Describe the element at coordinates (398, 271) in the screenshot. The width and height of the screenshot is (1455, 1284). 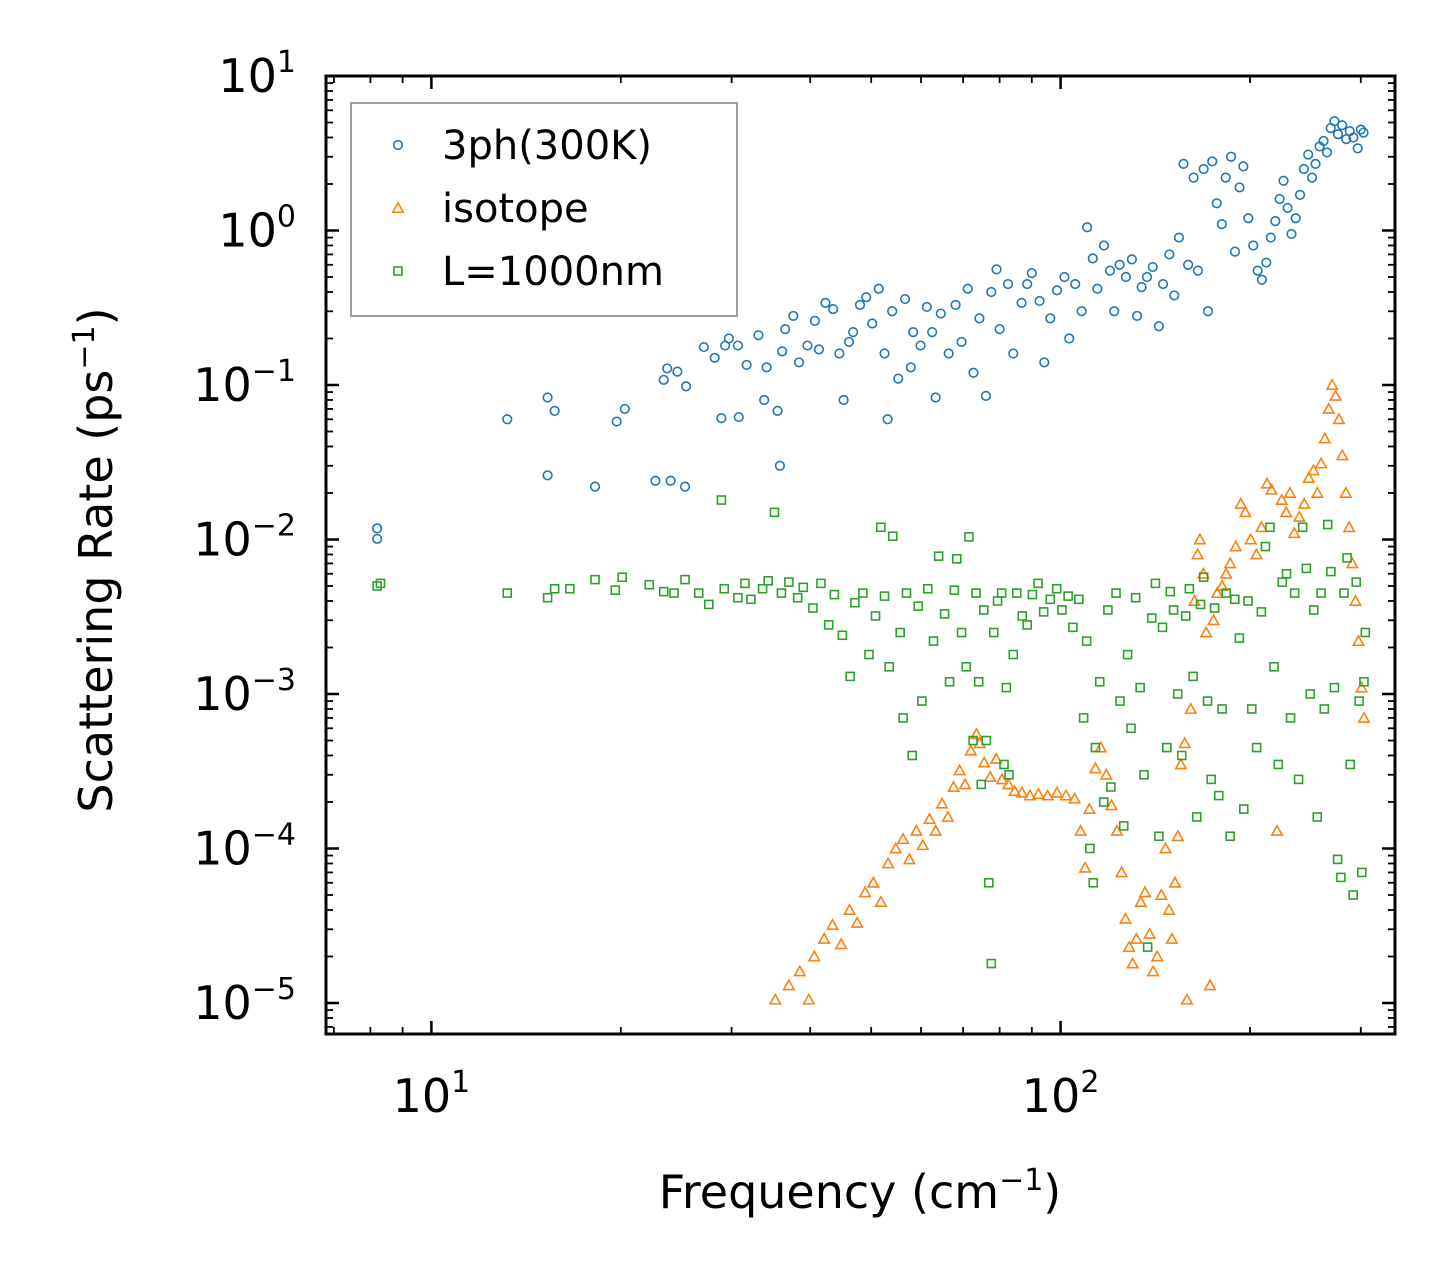
I see `legend-square-marker` at that location.